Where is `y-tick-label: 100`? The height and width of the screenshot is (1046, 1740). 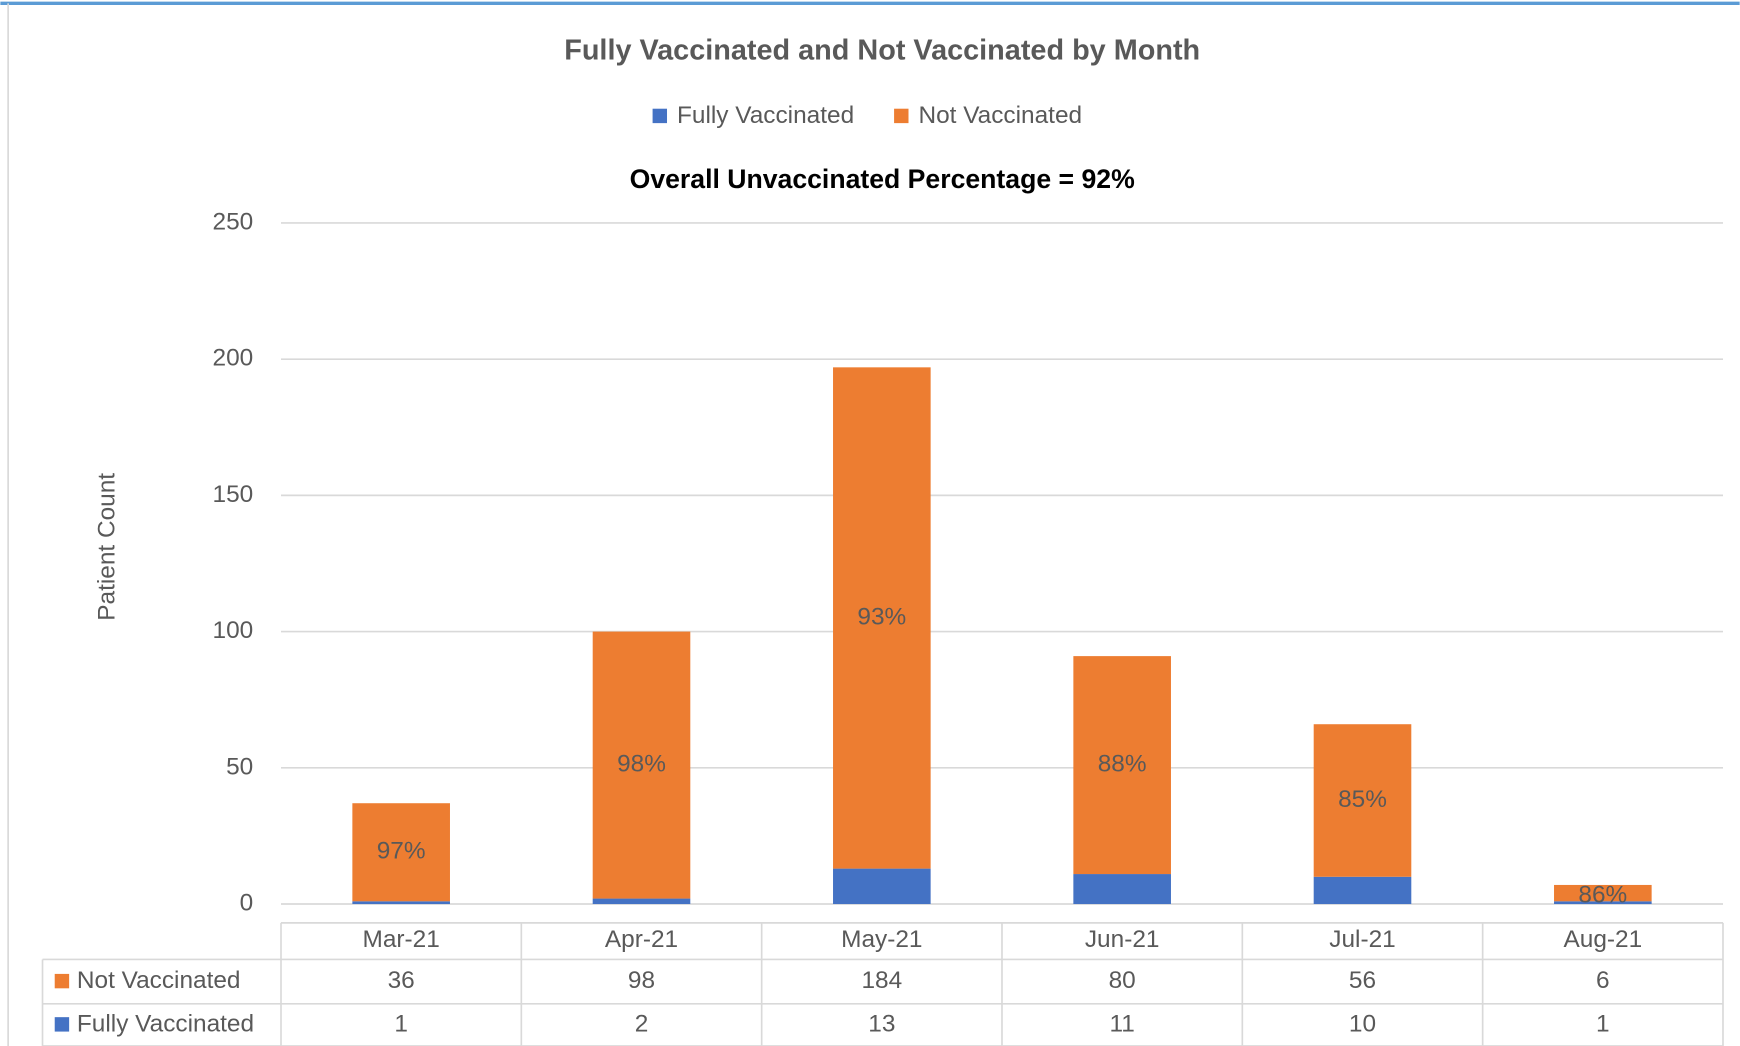 y-tick-label: 100 is located at coordinates (233, 630).